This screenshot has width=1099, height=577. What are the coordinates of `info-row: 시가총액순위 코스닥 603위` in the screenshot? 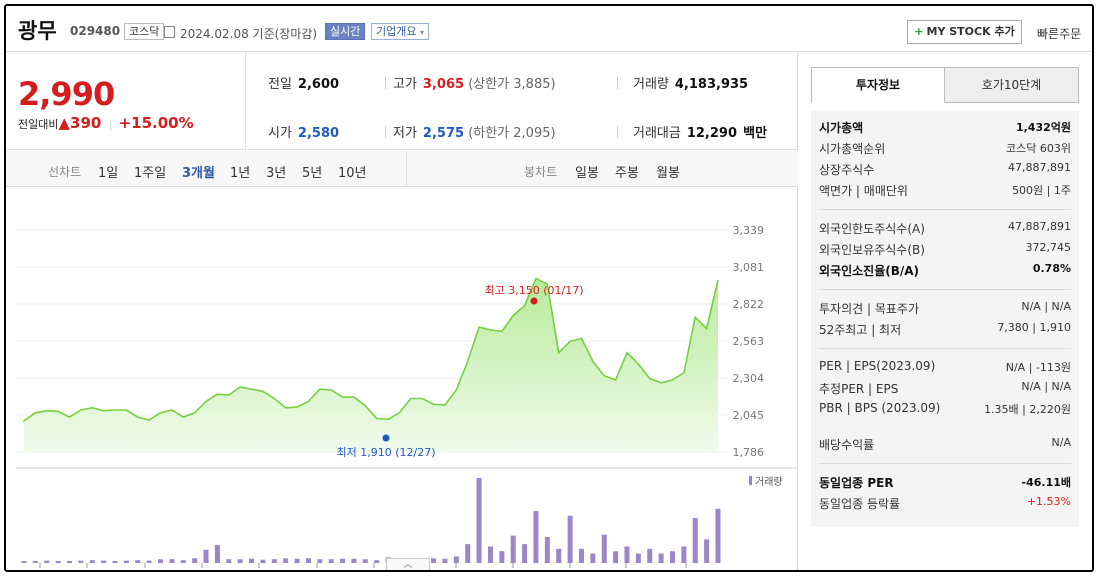 It's located at (945, 149).